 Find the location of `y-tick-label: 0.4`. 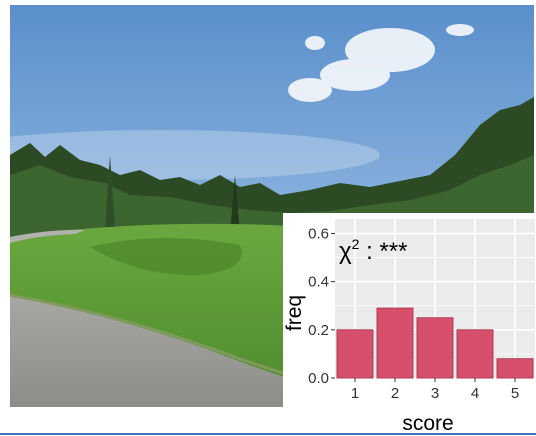

y-tick-label: 0.4 is located at coordinates (318, 282).